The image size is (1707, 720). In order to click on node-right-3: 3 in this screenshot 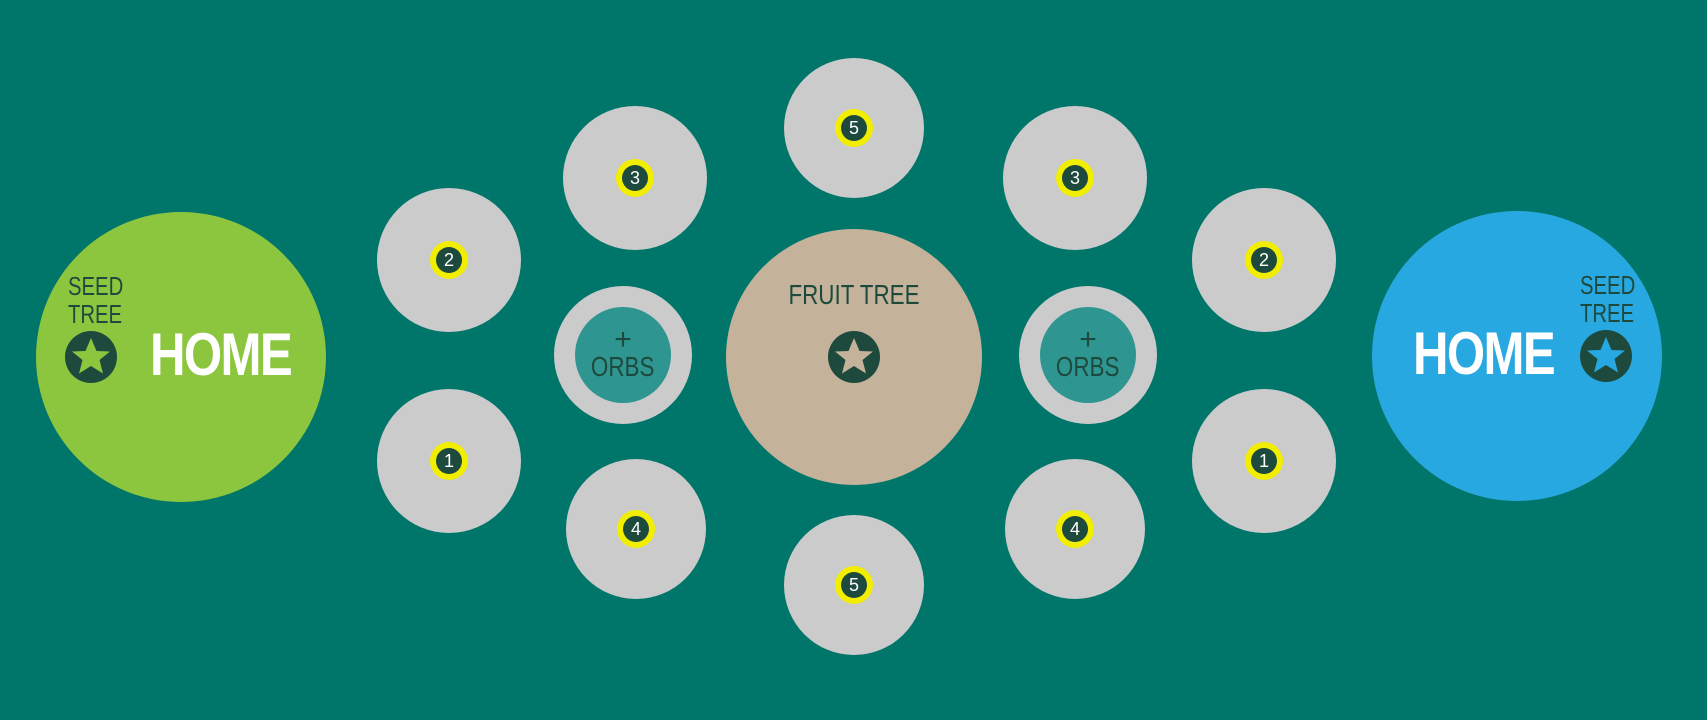, I will do `click(1075, 178)`.